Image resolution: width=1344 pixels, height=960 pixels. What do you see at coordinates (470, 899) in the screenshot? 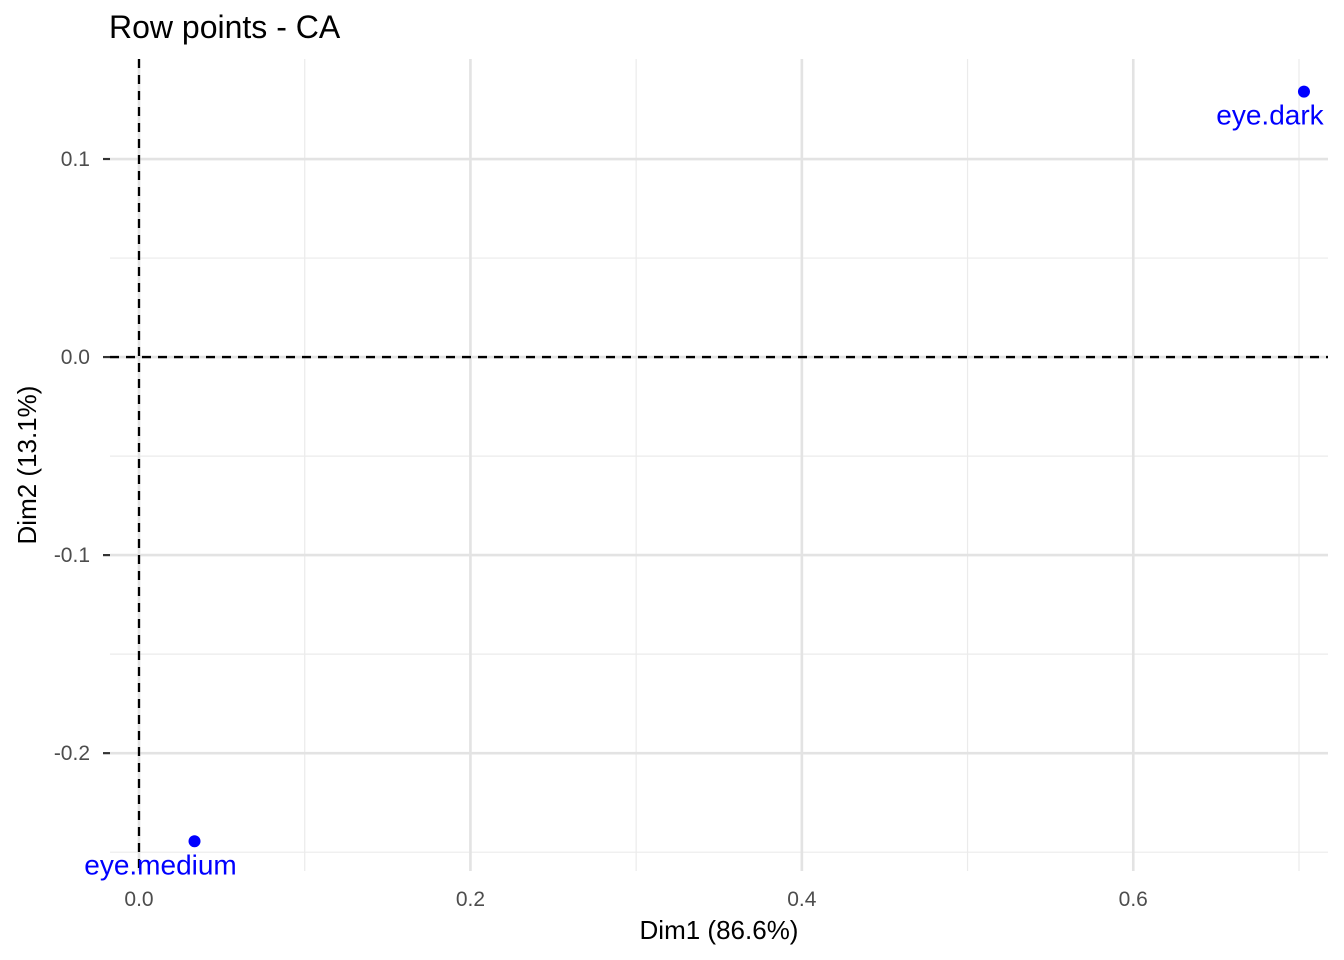
I see `x-tick-label: 0.2` at bounding box center [470, 899].